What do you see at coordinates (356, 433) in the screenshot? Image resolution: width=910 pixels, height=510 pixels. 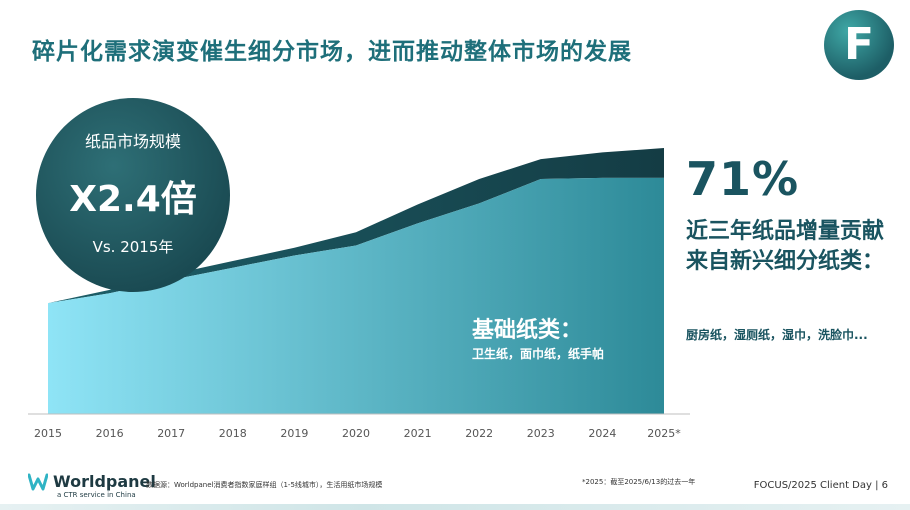 I see `x-tick-label: 2020` at bounding box center [356, 433].